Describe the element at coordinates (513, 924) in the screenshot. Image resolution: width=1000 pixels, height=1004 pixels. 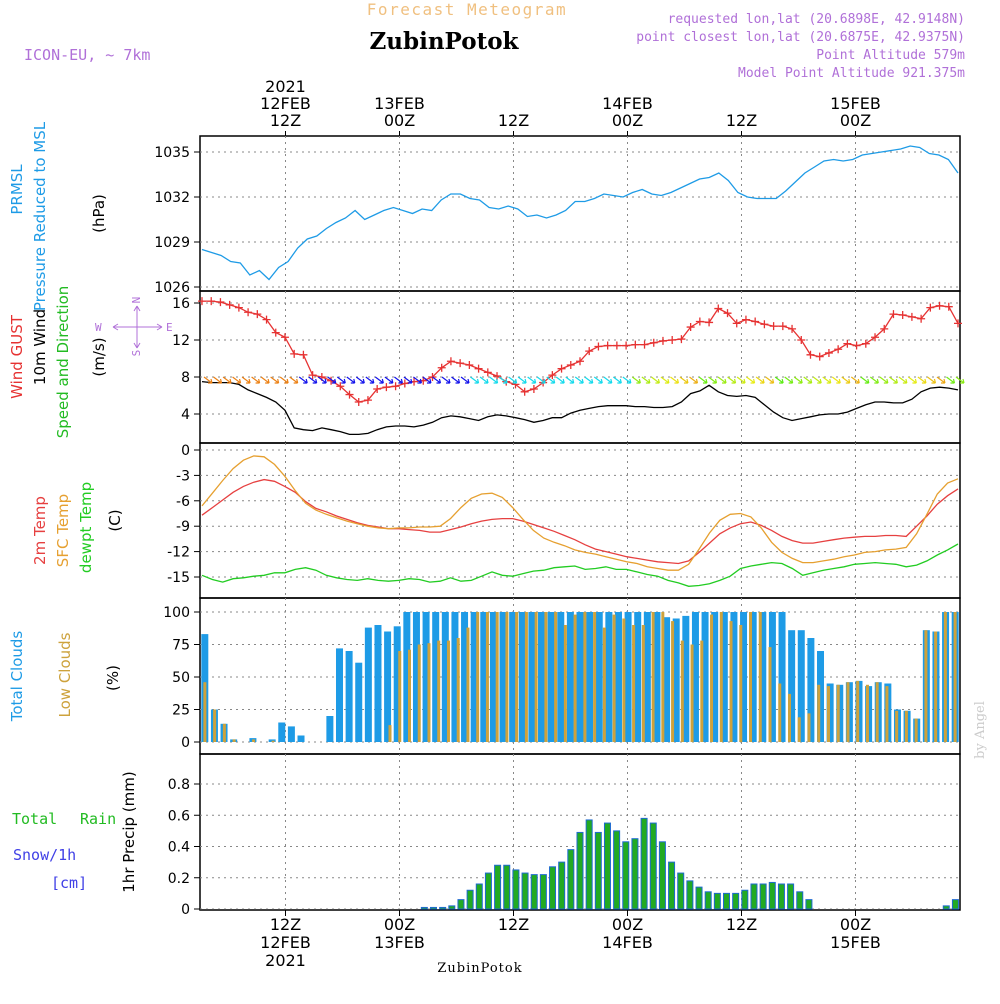
I see `bottom-tick-hour: 12Z` at that location.